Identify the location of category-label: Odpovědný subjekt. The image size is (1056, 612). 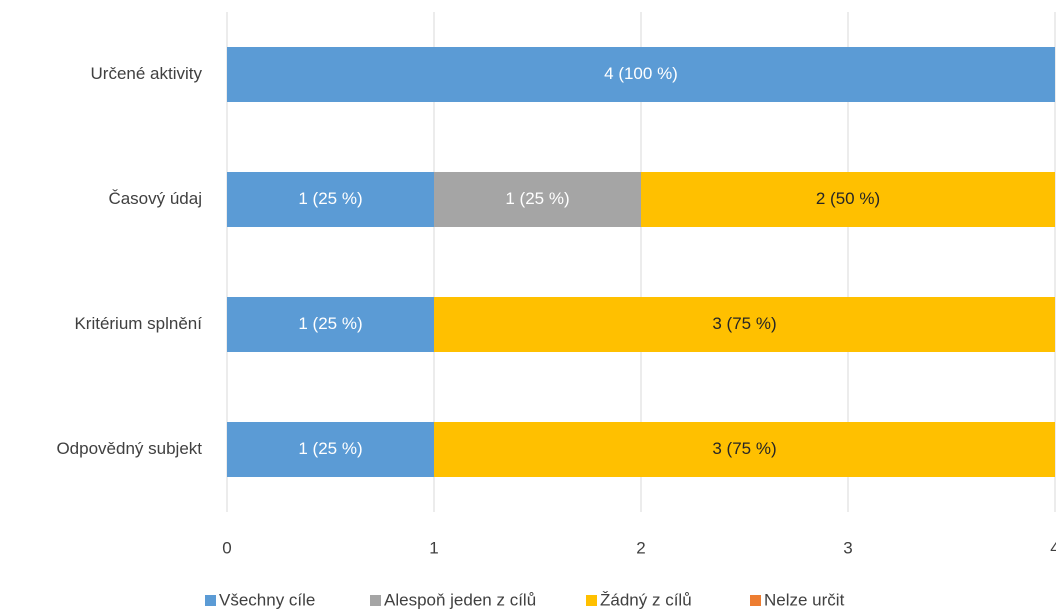
(129, 448).